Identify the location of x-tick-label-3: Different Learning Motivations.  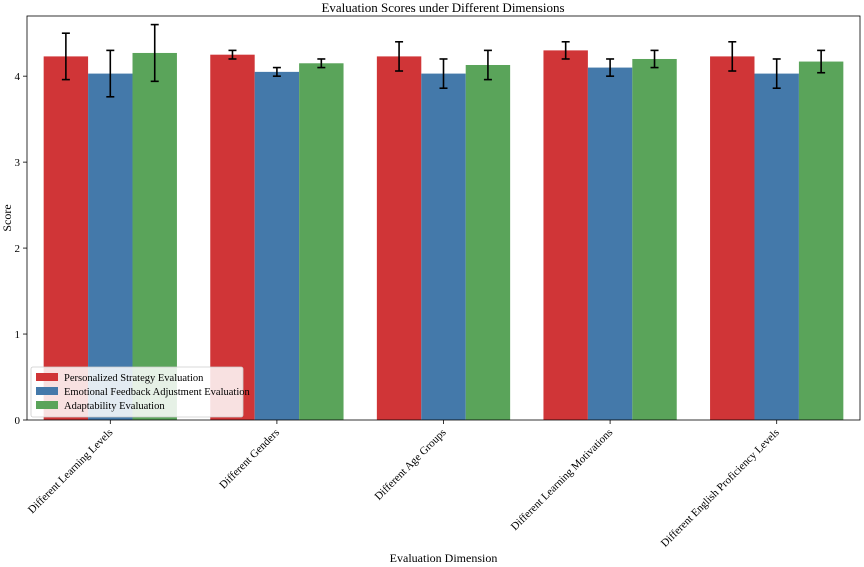
(562, 480).